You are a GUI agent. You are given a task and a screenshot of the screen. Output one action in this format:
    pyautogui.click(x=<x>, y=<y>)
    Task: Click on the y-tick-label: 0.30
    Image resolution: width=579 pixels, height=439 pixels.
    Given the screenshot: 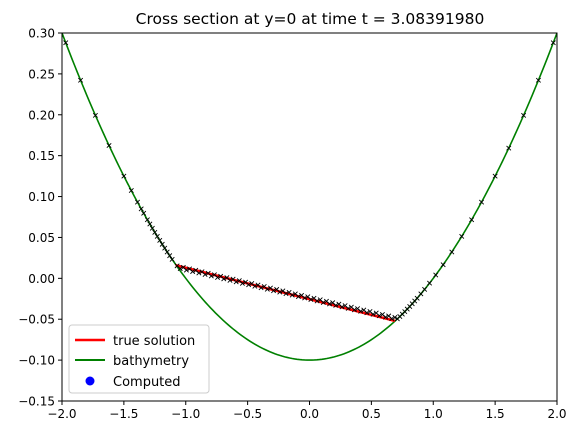 What is the action you would take?
    pyautogui.click(x=41, y=34)
    